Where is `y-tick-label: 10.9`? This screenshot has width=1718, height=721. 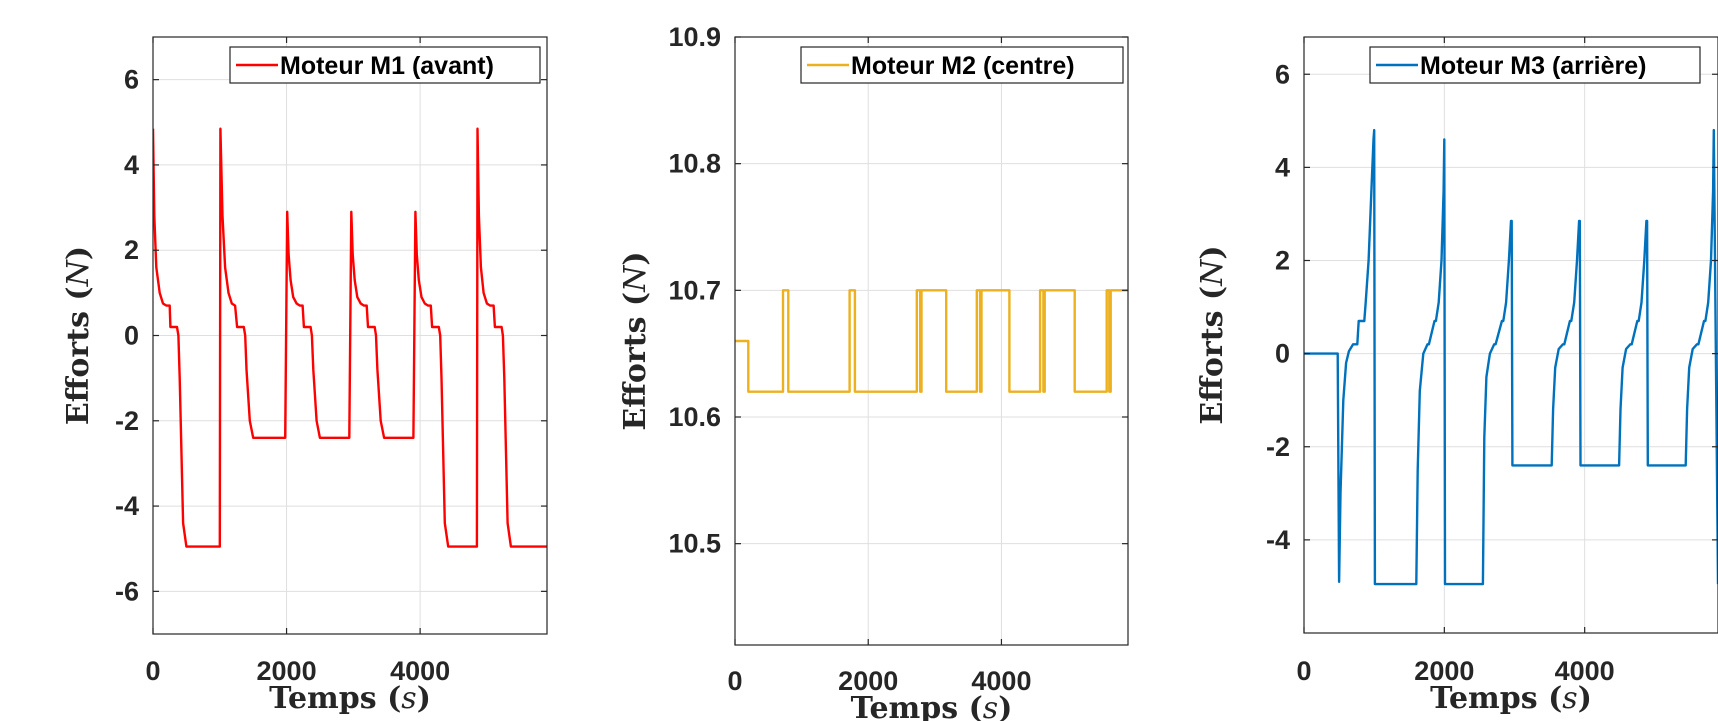 y-tick-label: 10.9 is located at coordinates (694, 37).